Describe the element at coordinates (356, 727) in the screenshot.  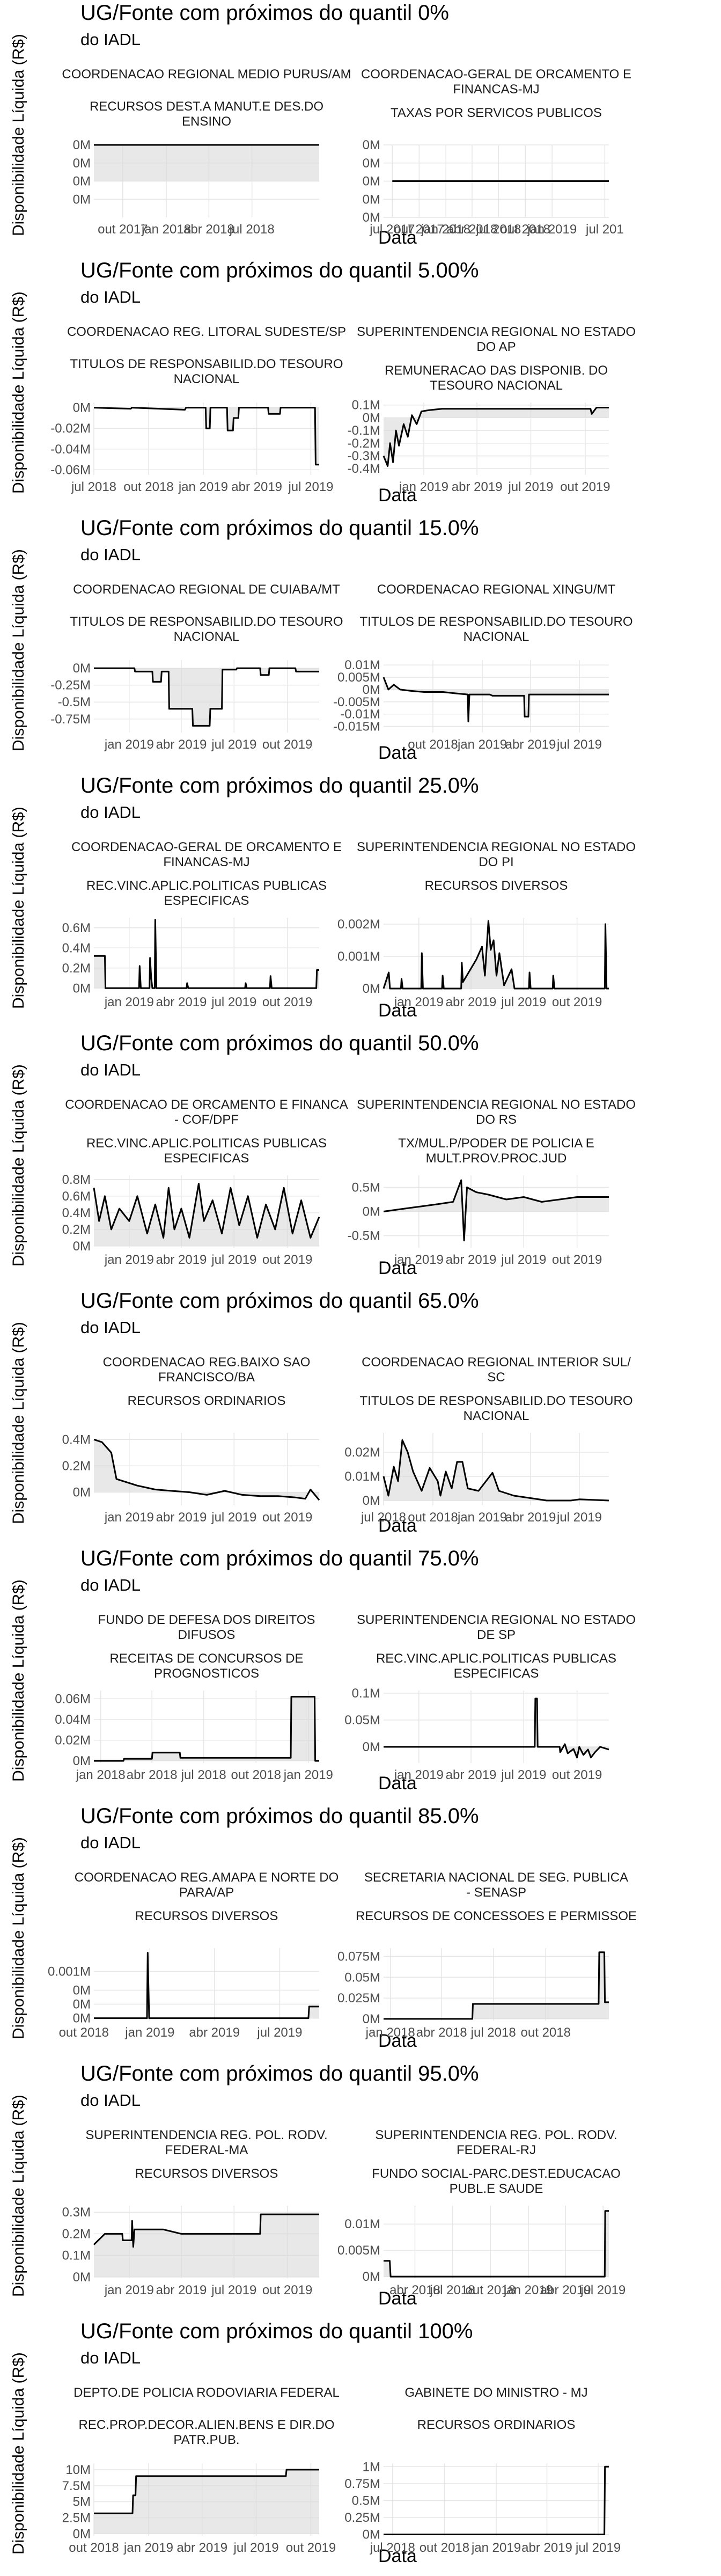
I see `y-tick-label: -0.015M` at that location.